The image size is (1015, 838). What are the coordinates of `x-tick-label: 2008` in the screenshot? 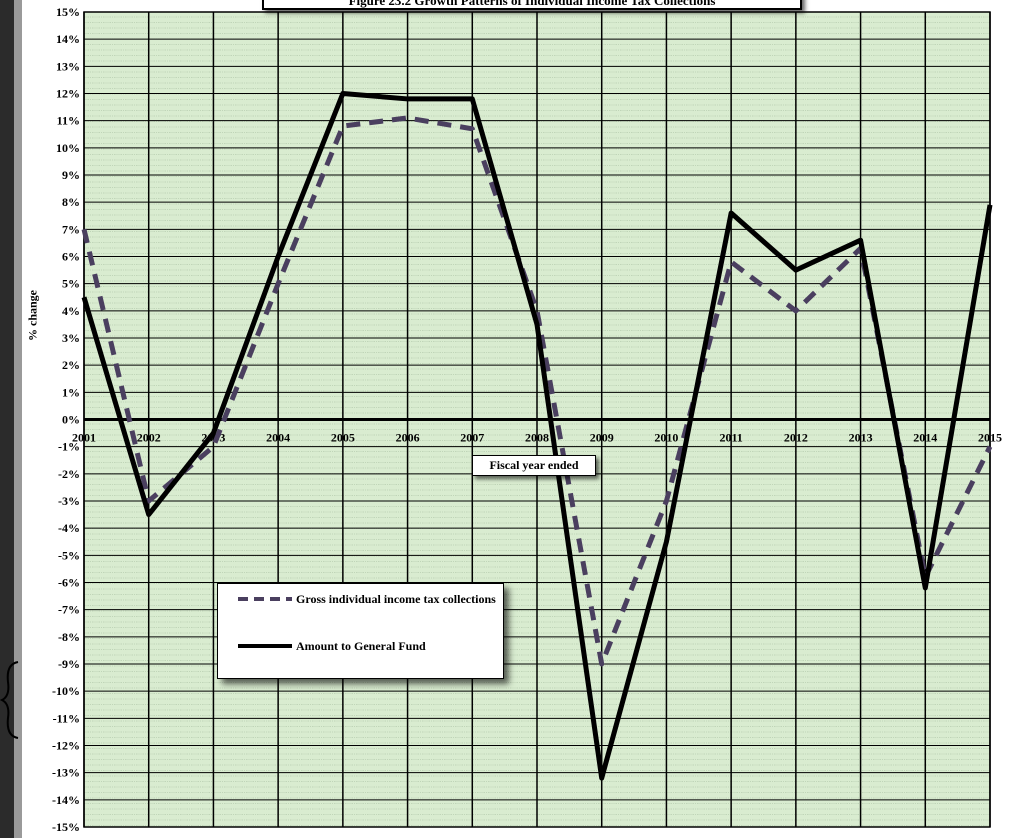 It's located at (537, 438).